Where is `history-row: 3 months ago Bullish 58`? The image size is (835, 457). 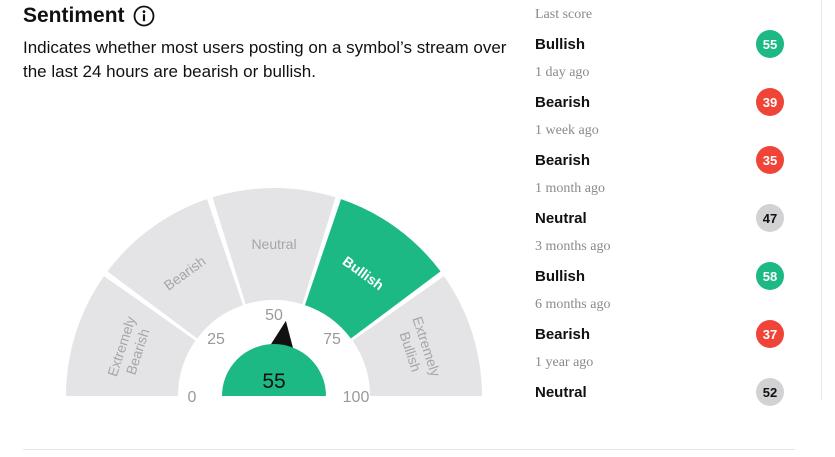 history-row: 3 months ago Bullish 58 is located at coordinates (665, 264).